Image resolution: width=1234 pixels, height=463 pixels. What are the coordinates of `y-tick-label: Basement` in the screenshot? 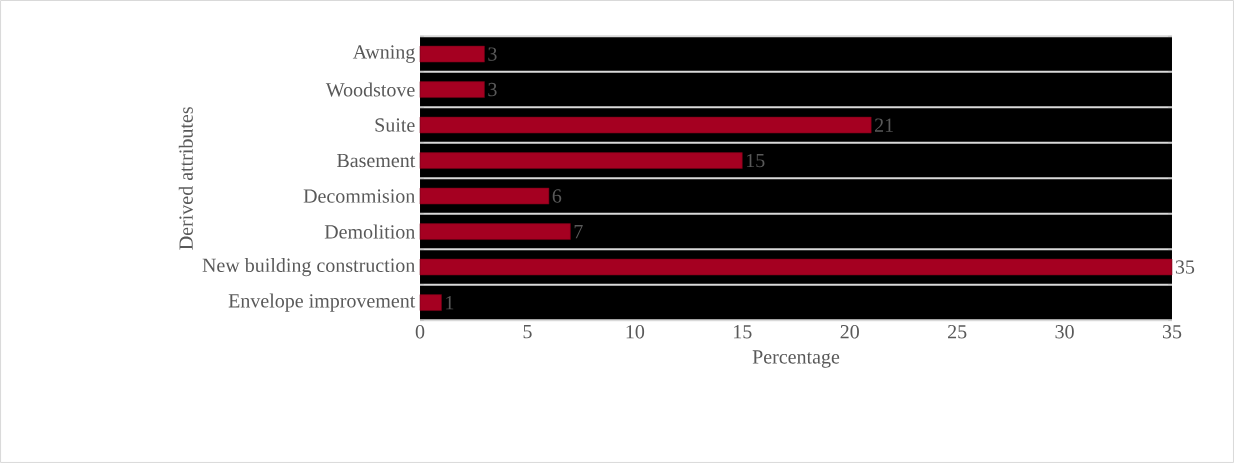 It's located at (376, 160).